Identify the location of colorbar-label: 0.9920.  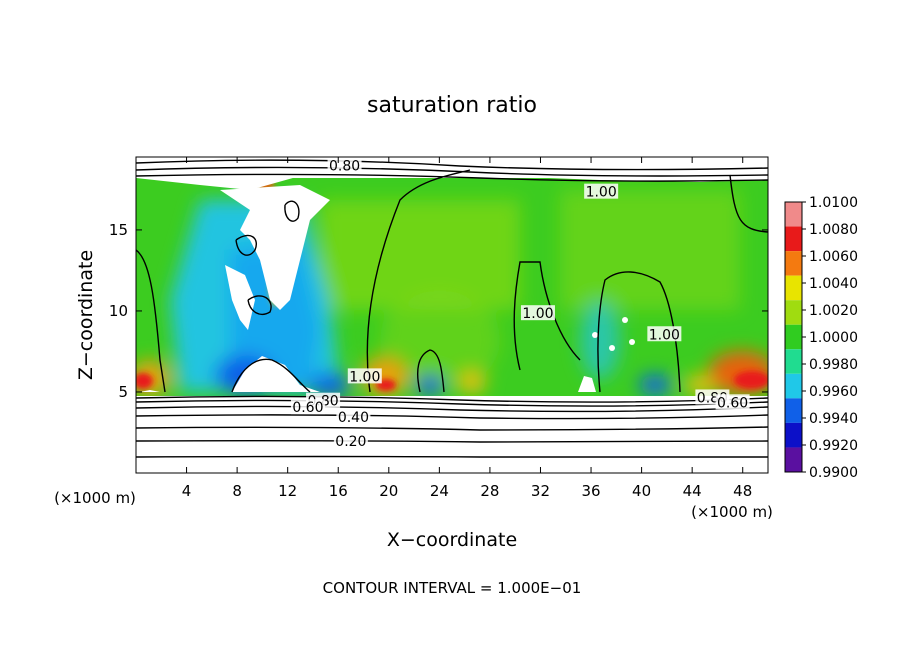
(833, 446).